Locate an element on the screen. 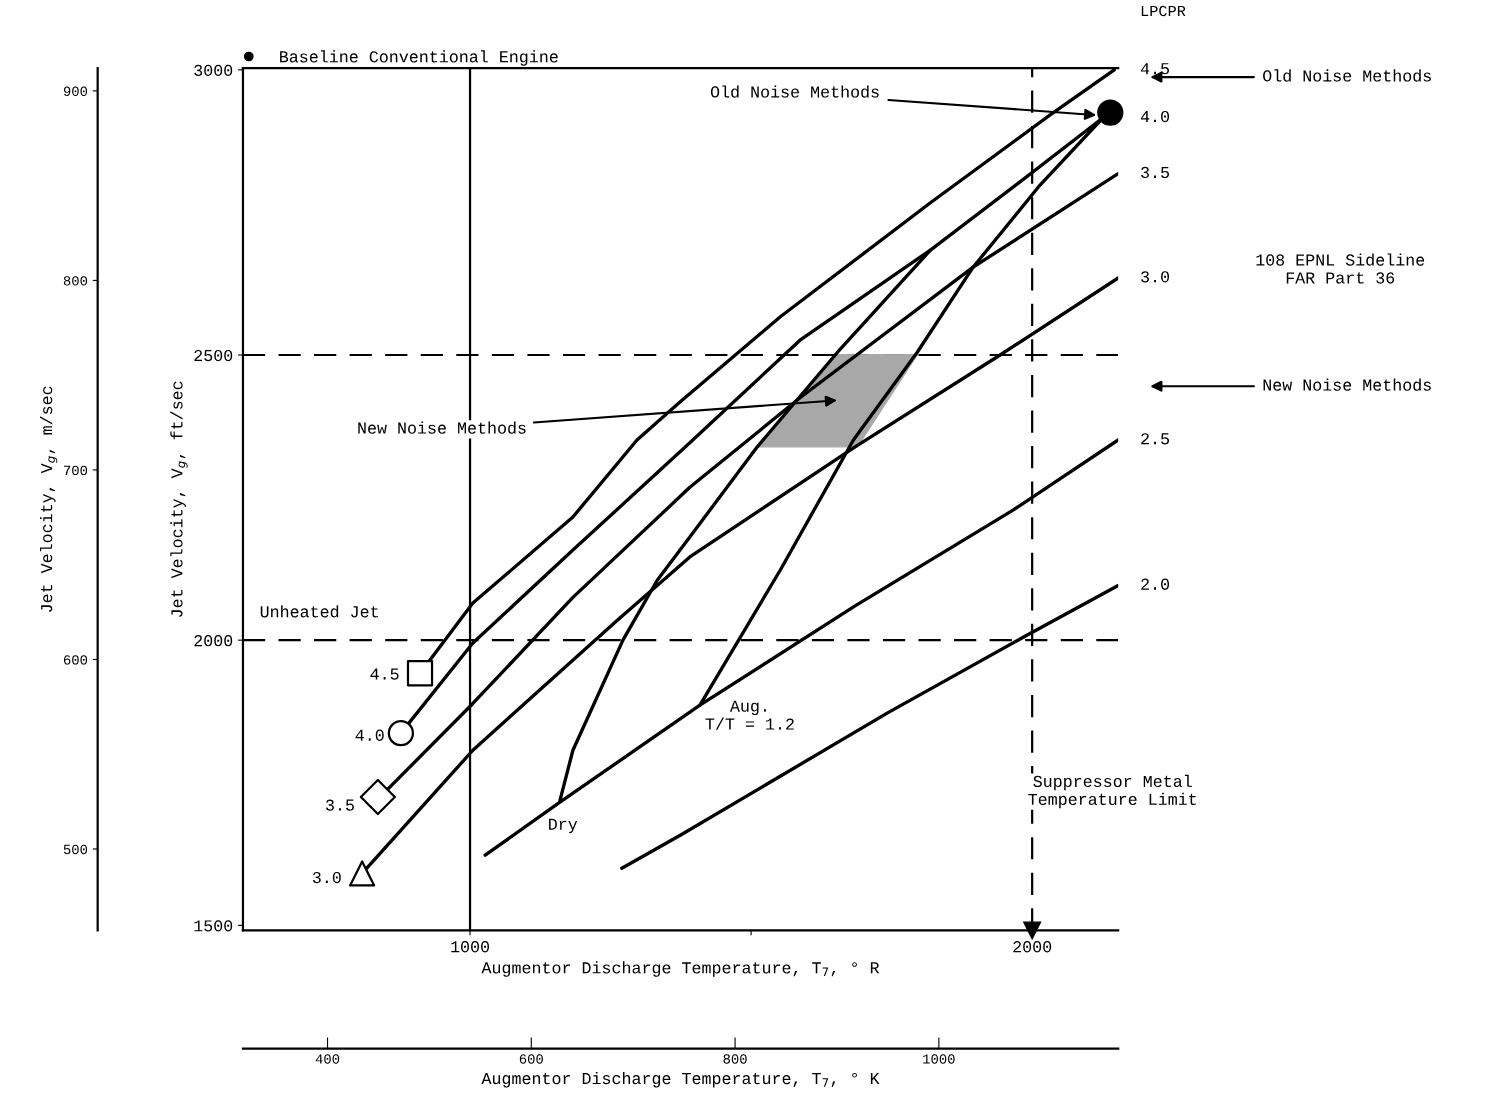  y2-axis-title: Jet Velocity, V$_{g}$, m/sec is located at coordinates (49, 499).